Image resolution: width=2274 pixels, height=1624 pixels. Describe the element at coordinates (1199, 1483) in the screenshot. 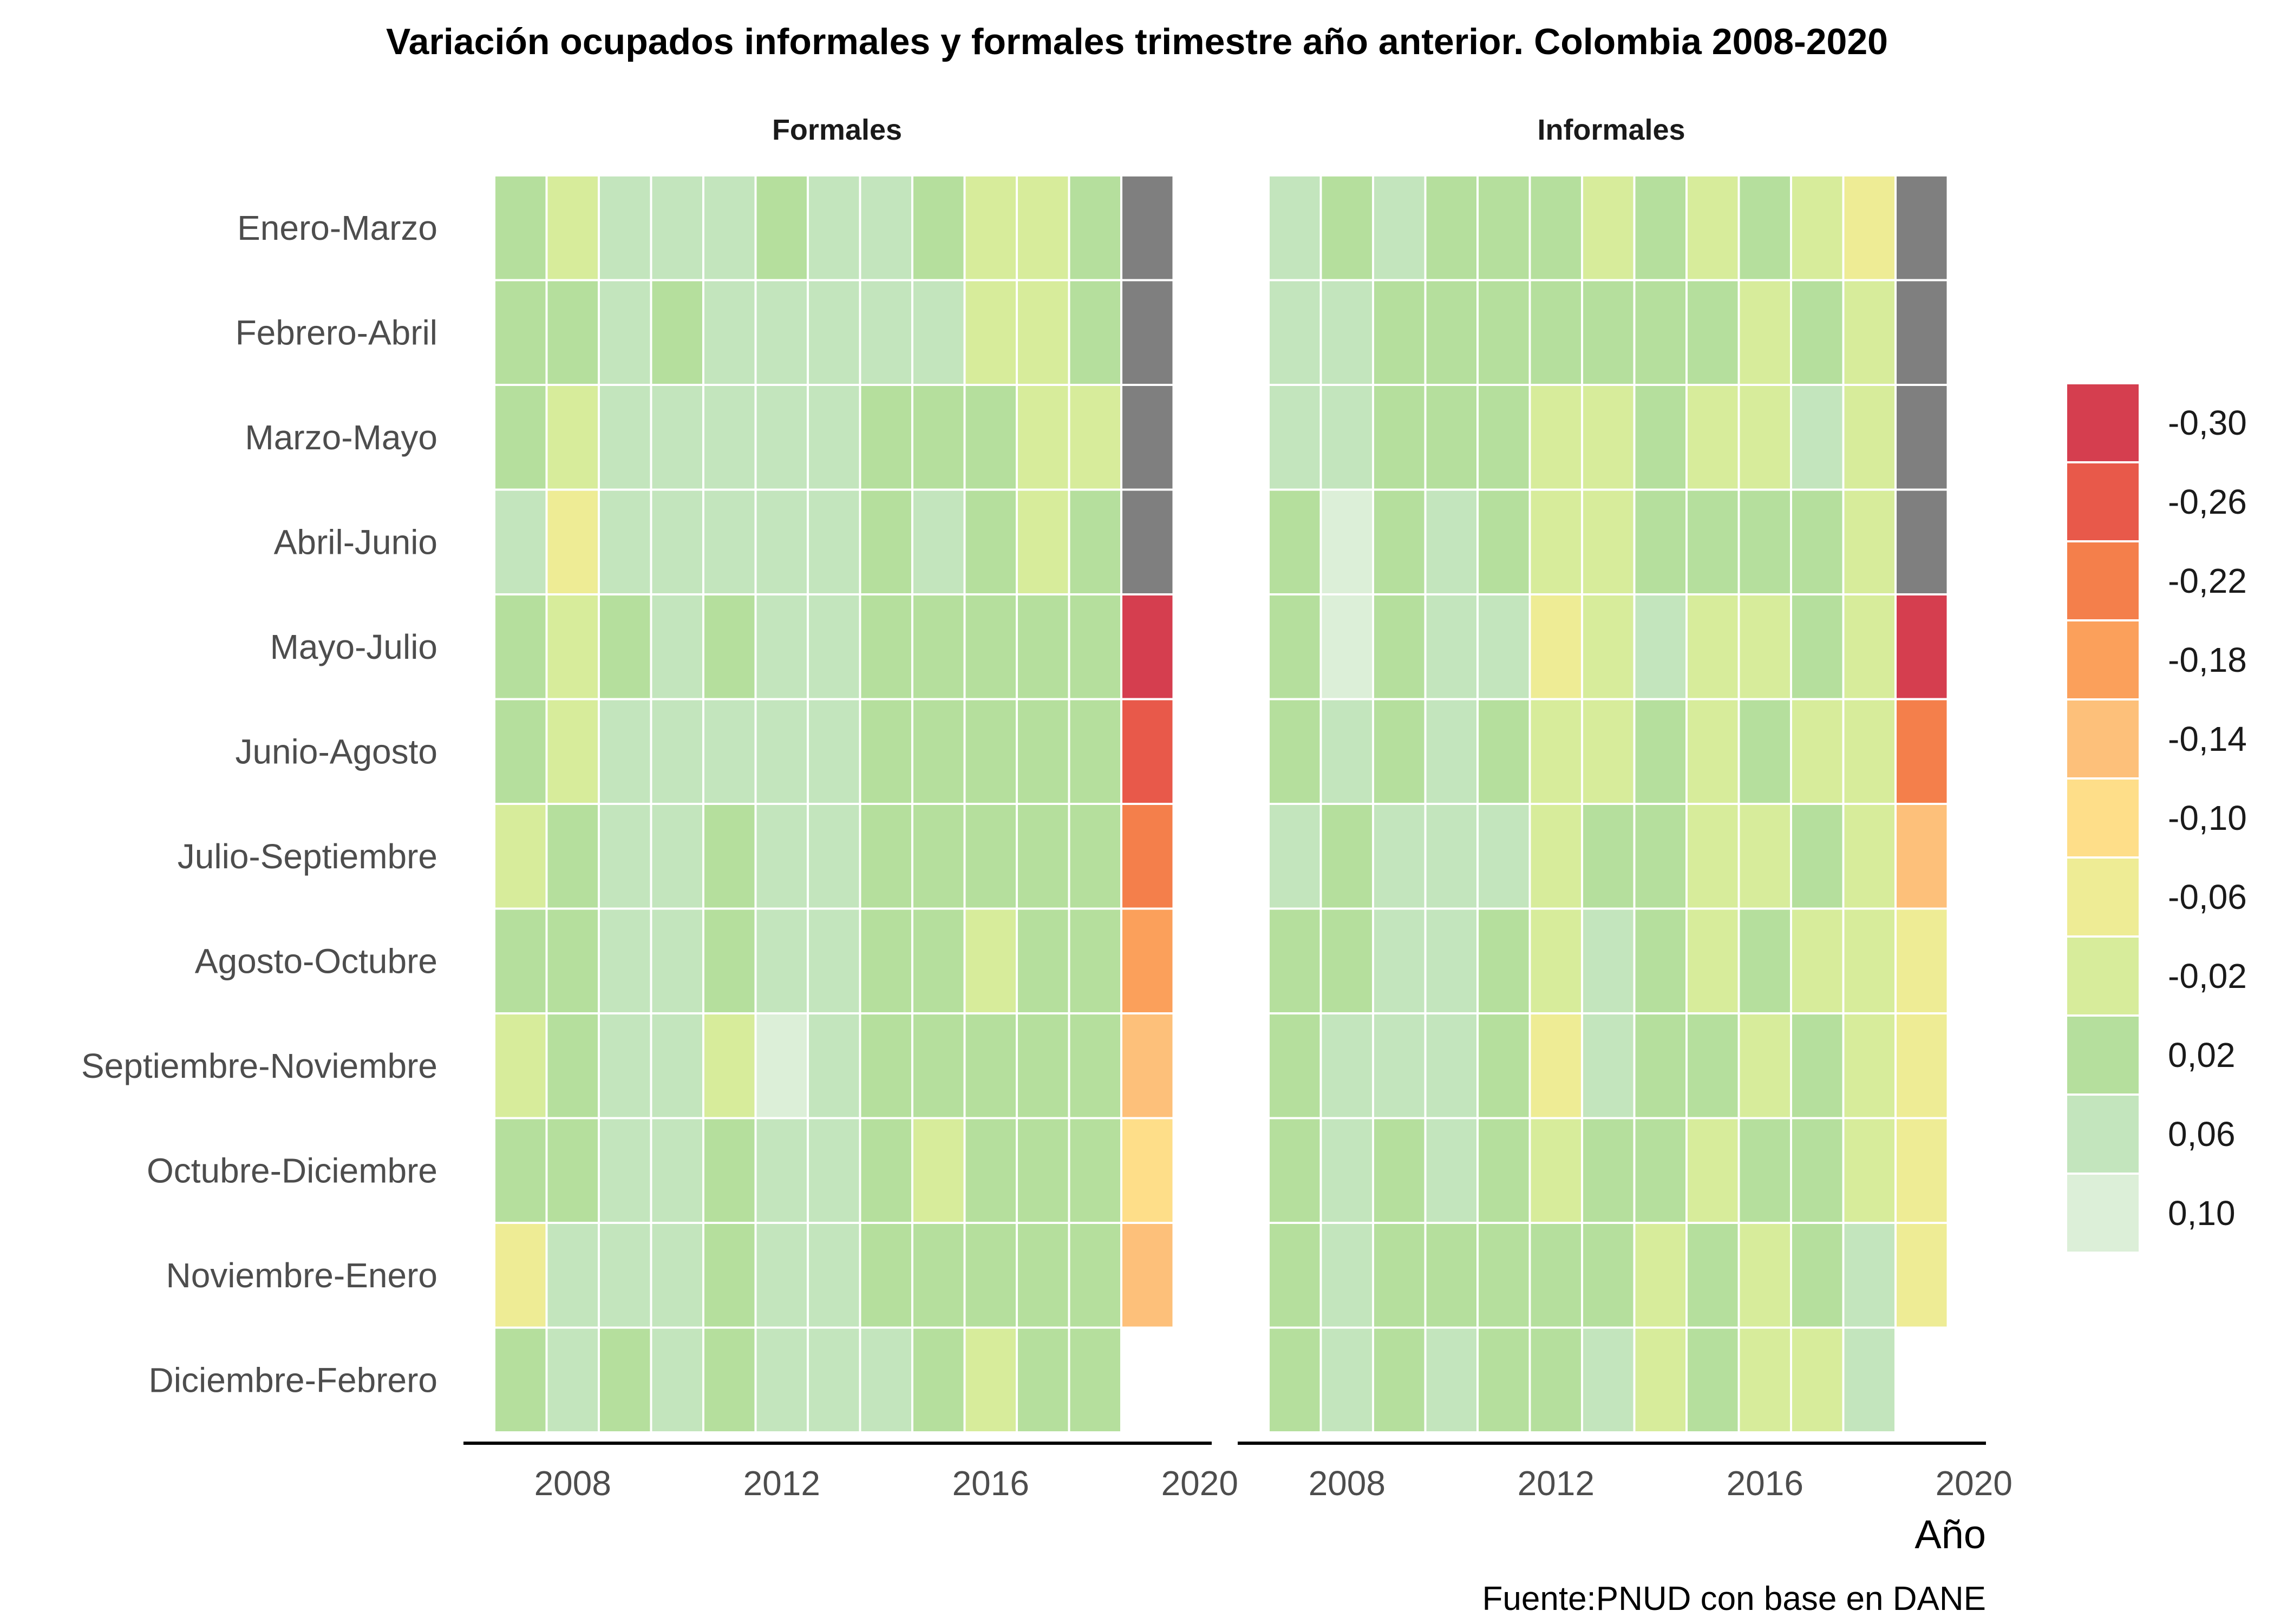

I see `x-tick-label: 2020` at that location.